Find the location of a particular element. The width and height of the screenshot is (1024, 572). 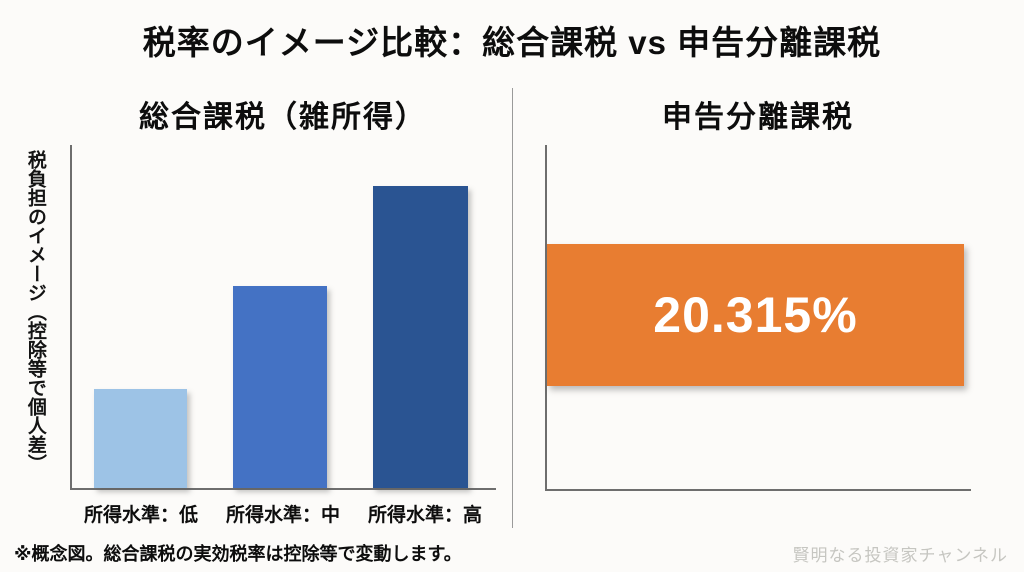

bar-separate-tax-rate: 20.315% is located at coordinates (755, 315).